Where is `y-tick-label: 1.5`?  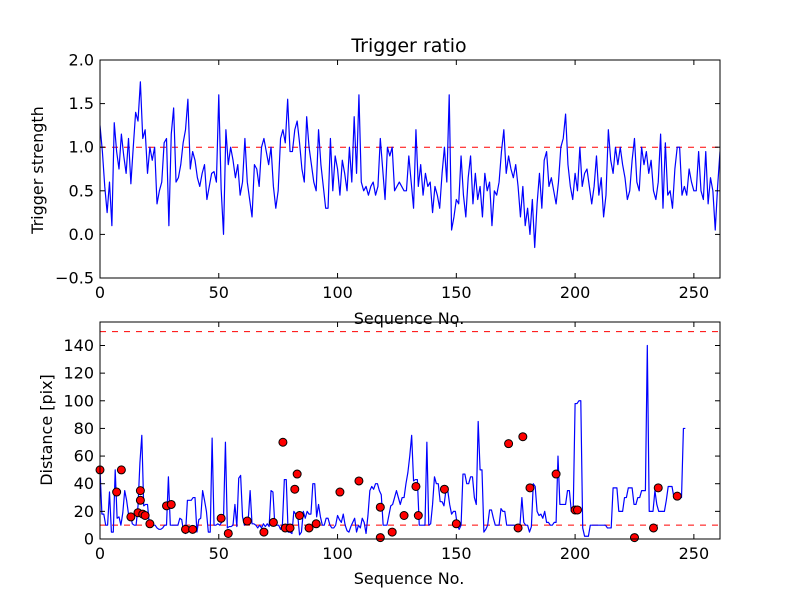 y-tick-label: 1.5 is located at coordinates (81, 103).